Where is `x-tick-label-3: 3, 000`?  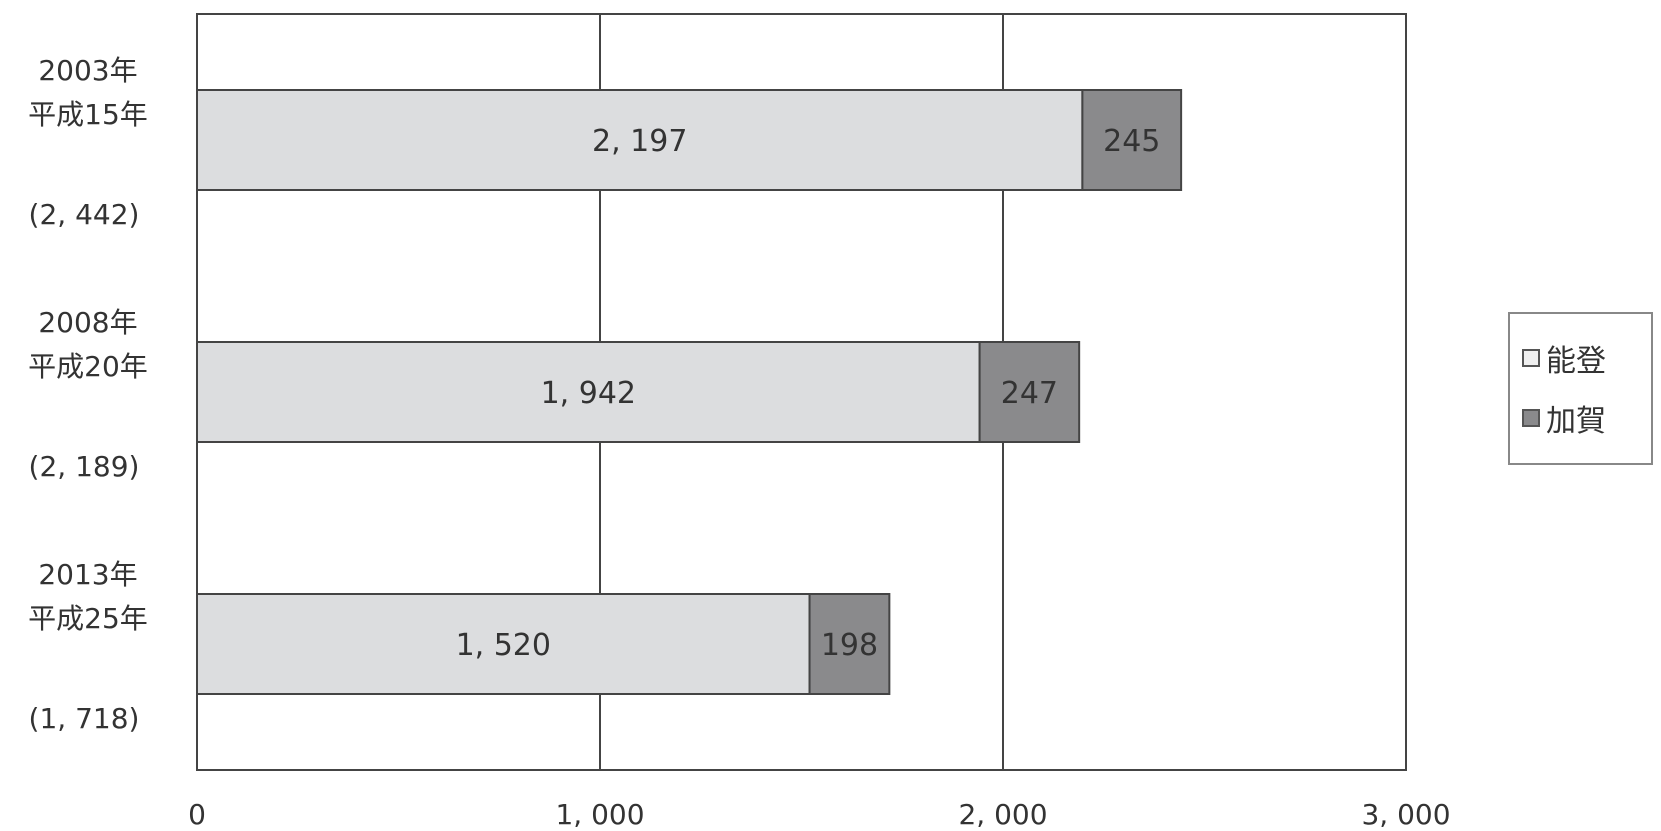
x-tick-label-3: 3, 000 is located at coordinates (1405, 814).